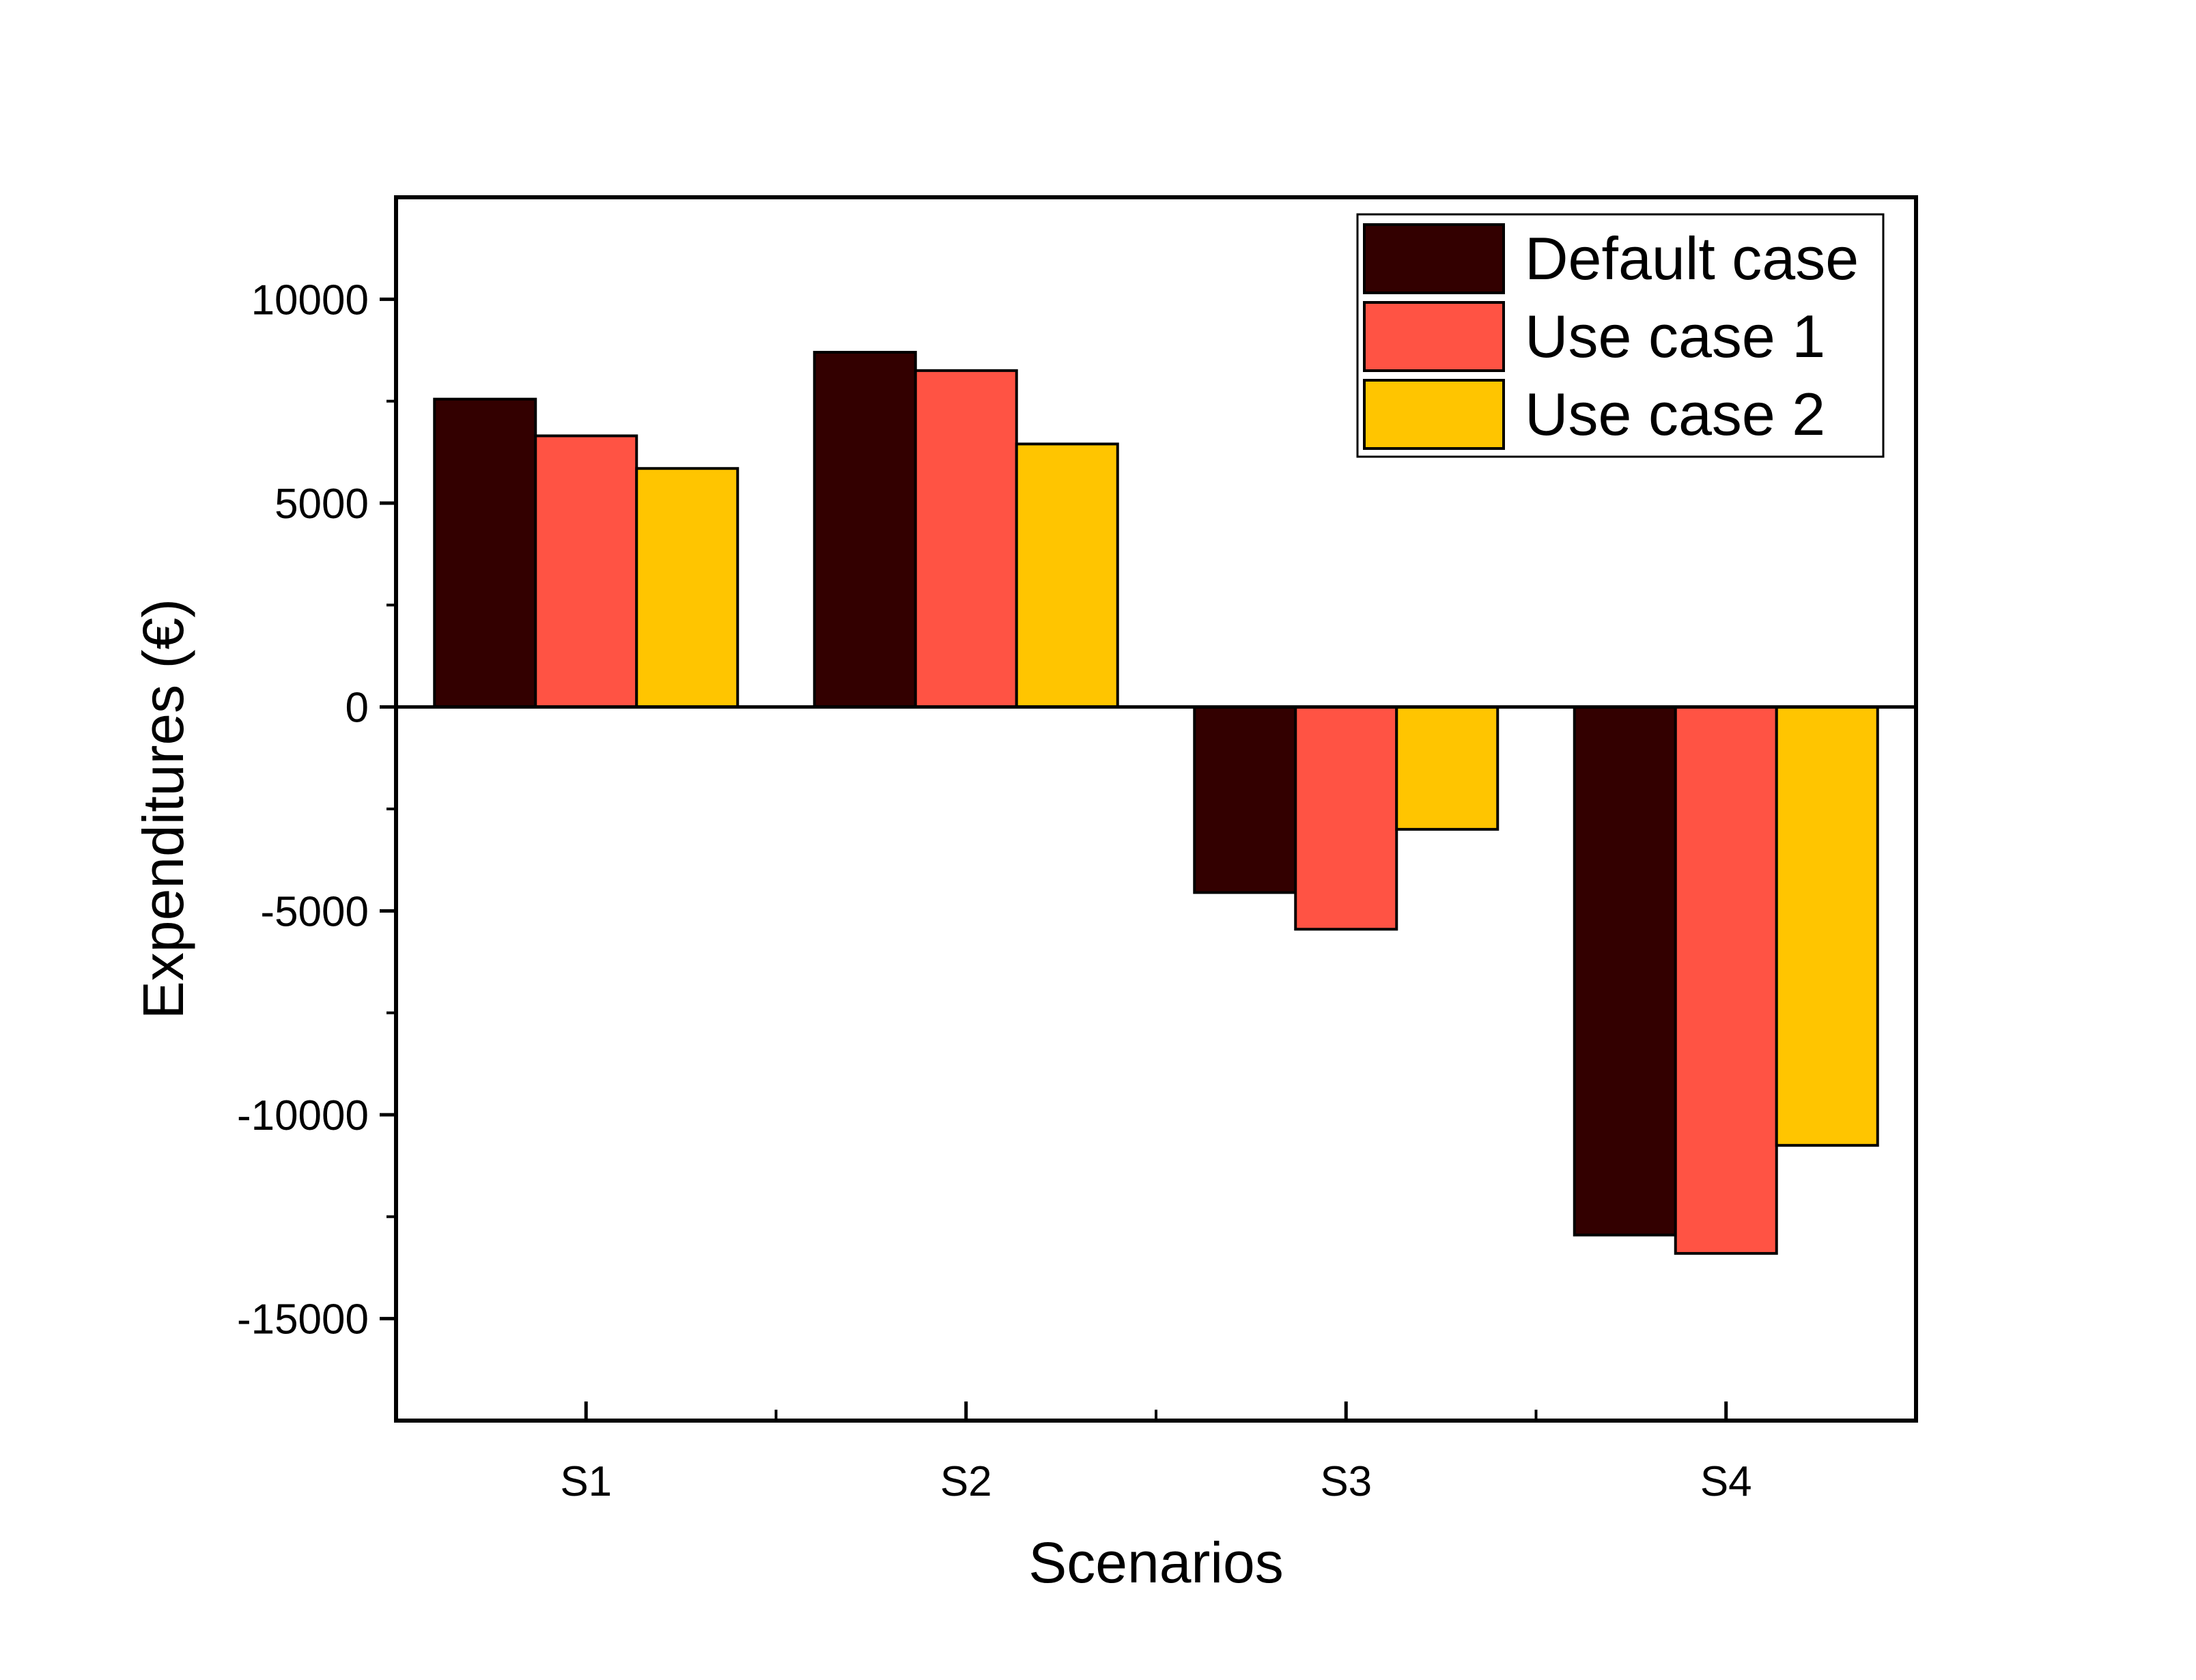 The height and width of the screenshot is (1680, 2196). What do you see at coordinates (163, 809) in the screenshot?
I see `y-axis-title: Expenditures (€)` at bounding box center [163, 809].